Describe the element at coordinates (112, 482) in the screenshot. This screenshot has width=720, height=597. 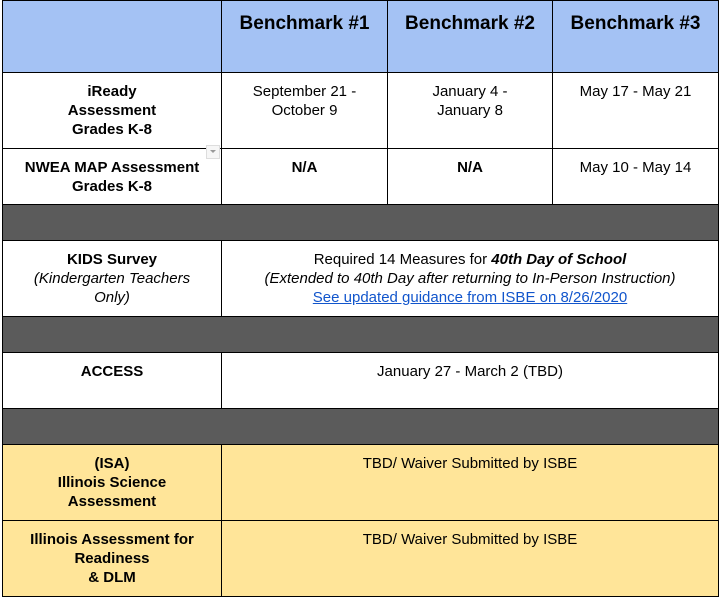
I see `isa-name: (ISA) Illinois Science Assessment` at that location.